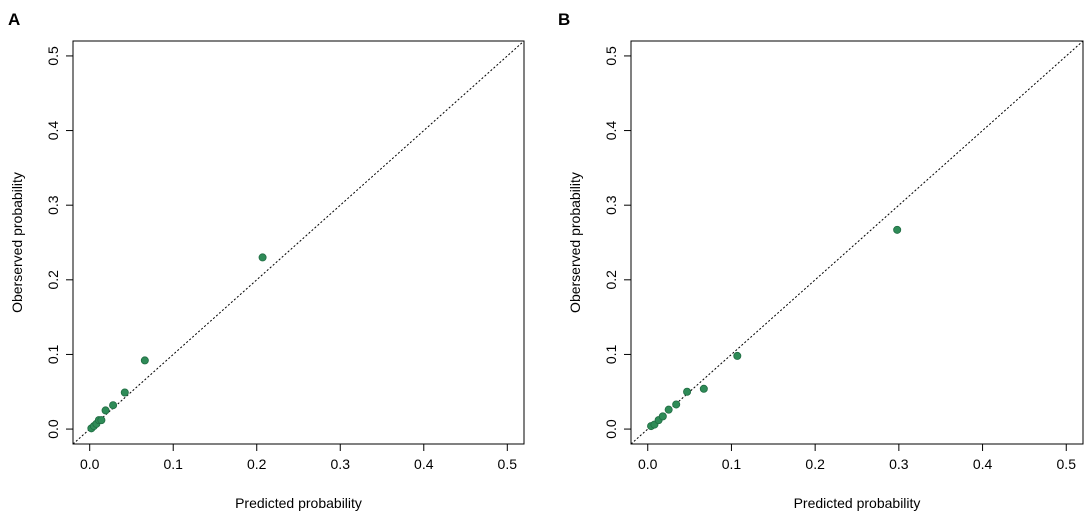 The image size is (1084, 513). Describe the element at coordinates (298, 503) in the screenshot. I see `panel-a-x-axis-title: Predicted probability` at that location.